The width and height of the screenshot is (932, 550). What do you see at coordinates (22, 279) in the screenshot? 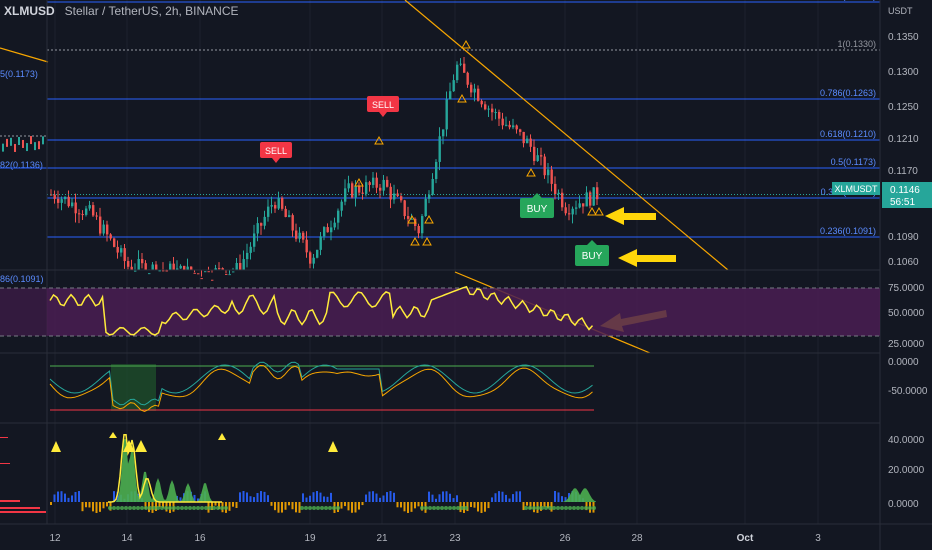
I see `left-fib-label: 86(0.1091)` at bounding box center [22, 279].